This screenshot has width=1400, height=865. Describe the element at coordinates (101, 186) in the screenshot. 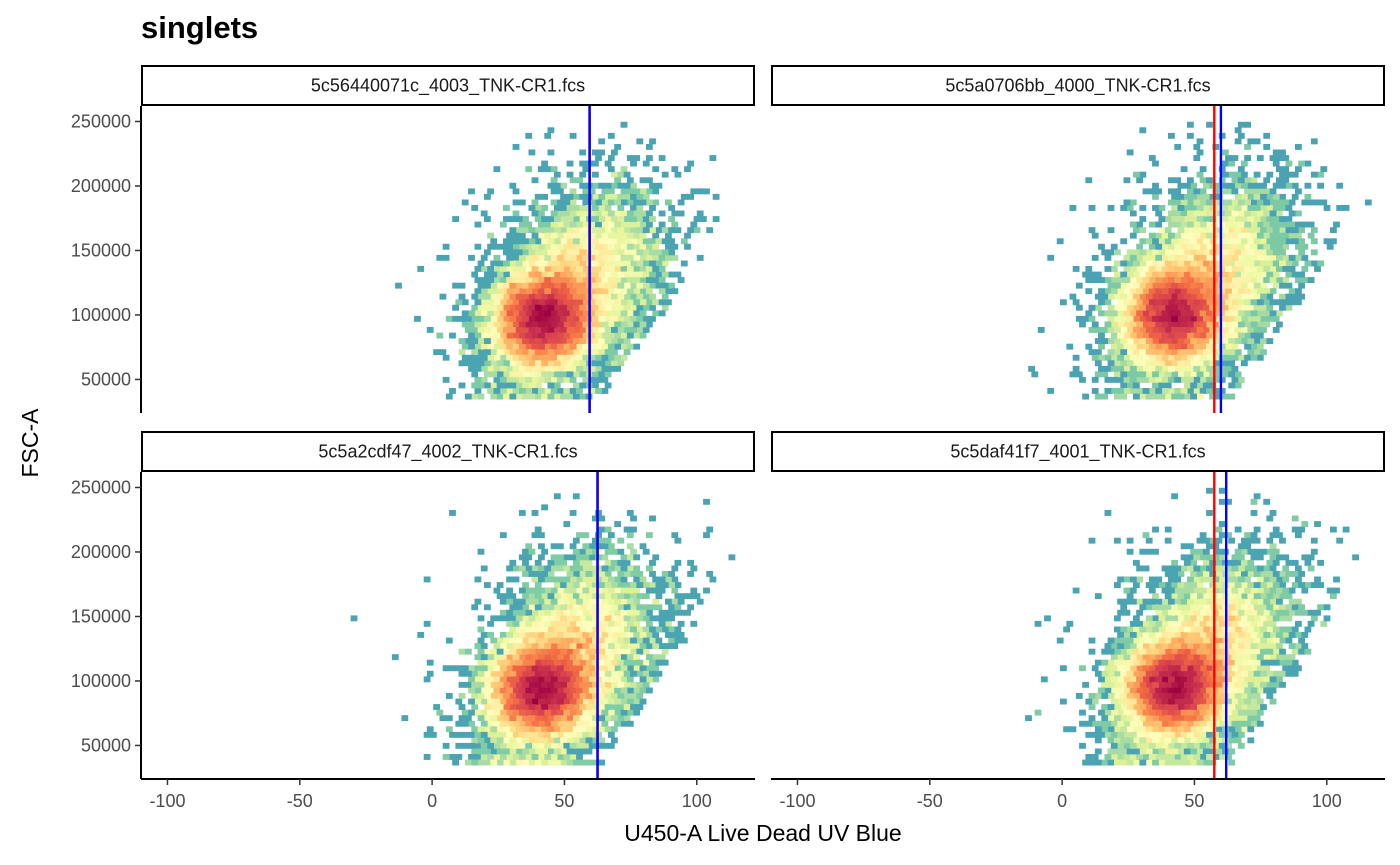

I see `y-tick-label: 200000` at that location.